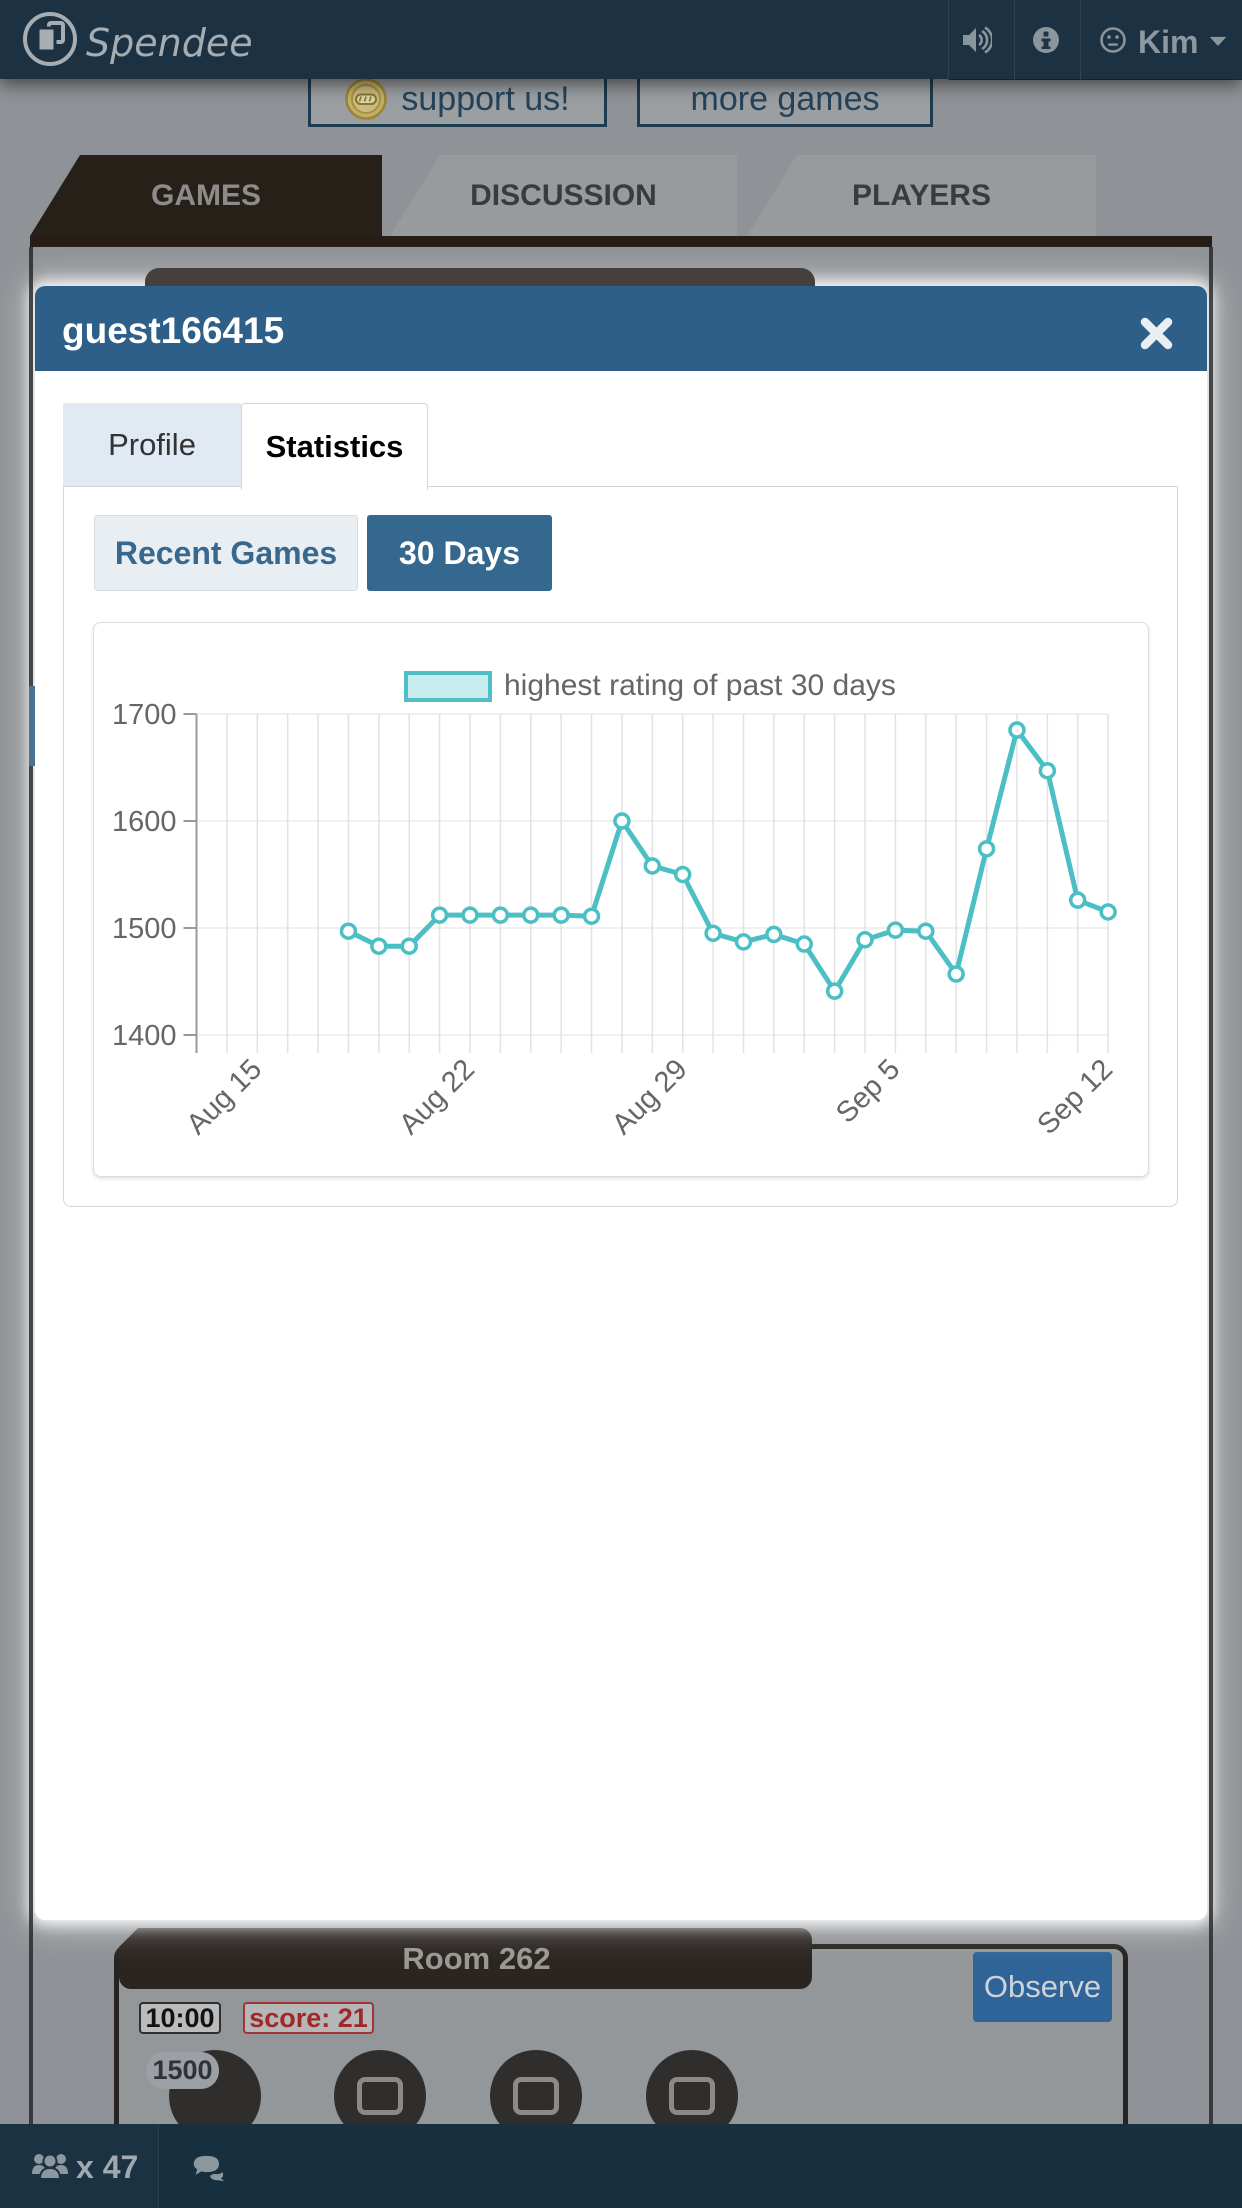  What do you see at coordinates (173, 330) in the screenshot?
I see `dialog-title: guest166415` at bounding box center [173, 330].